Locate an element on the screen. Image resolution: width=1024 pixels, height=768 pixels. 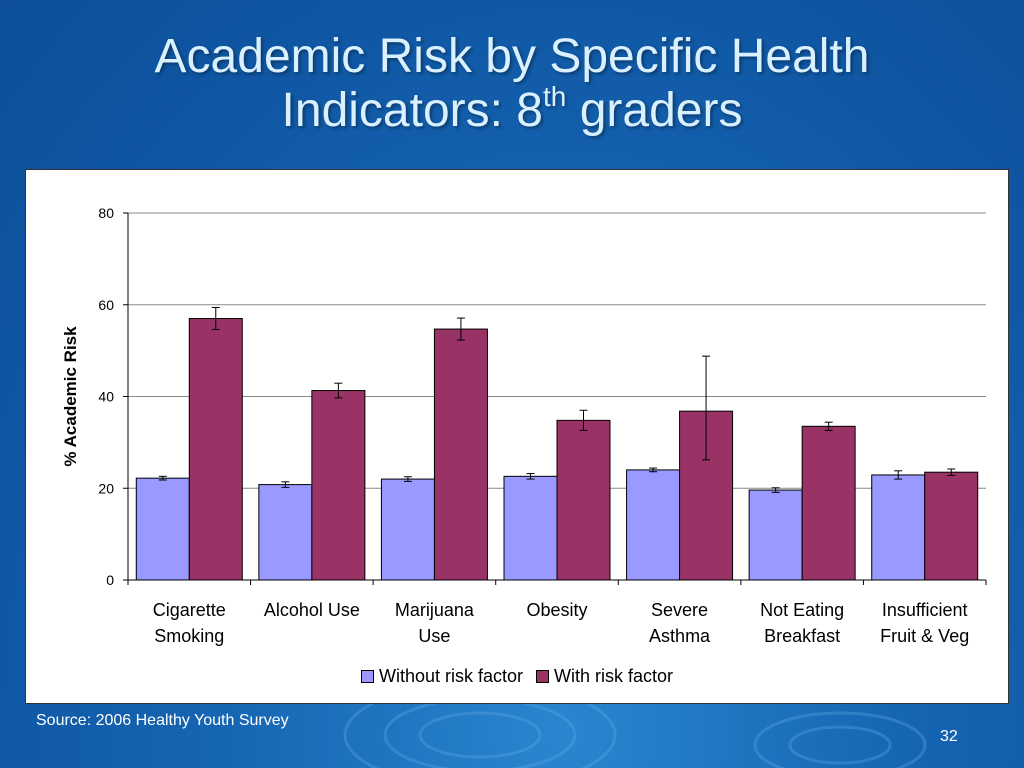
y-tick-label: 0 is located at coordinates (110, 580).